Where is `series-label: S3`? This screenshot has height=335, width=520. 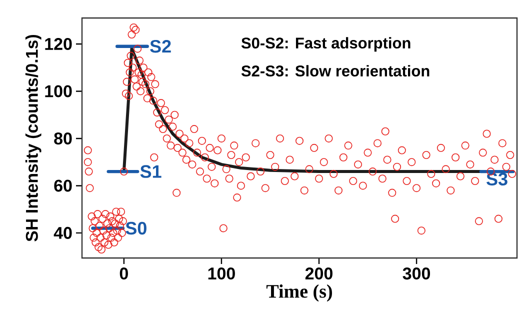 series-label: S3 is located at coordinates (497, 179).